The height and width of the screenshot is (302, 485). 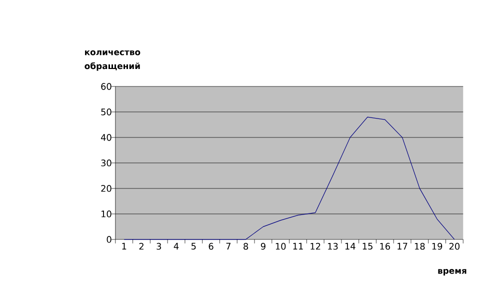 I want to click on y-tick-label: 60, so click(x=106, y=86).